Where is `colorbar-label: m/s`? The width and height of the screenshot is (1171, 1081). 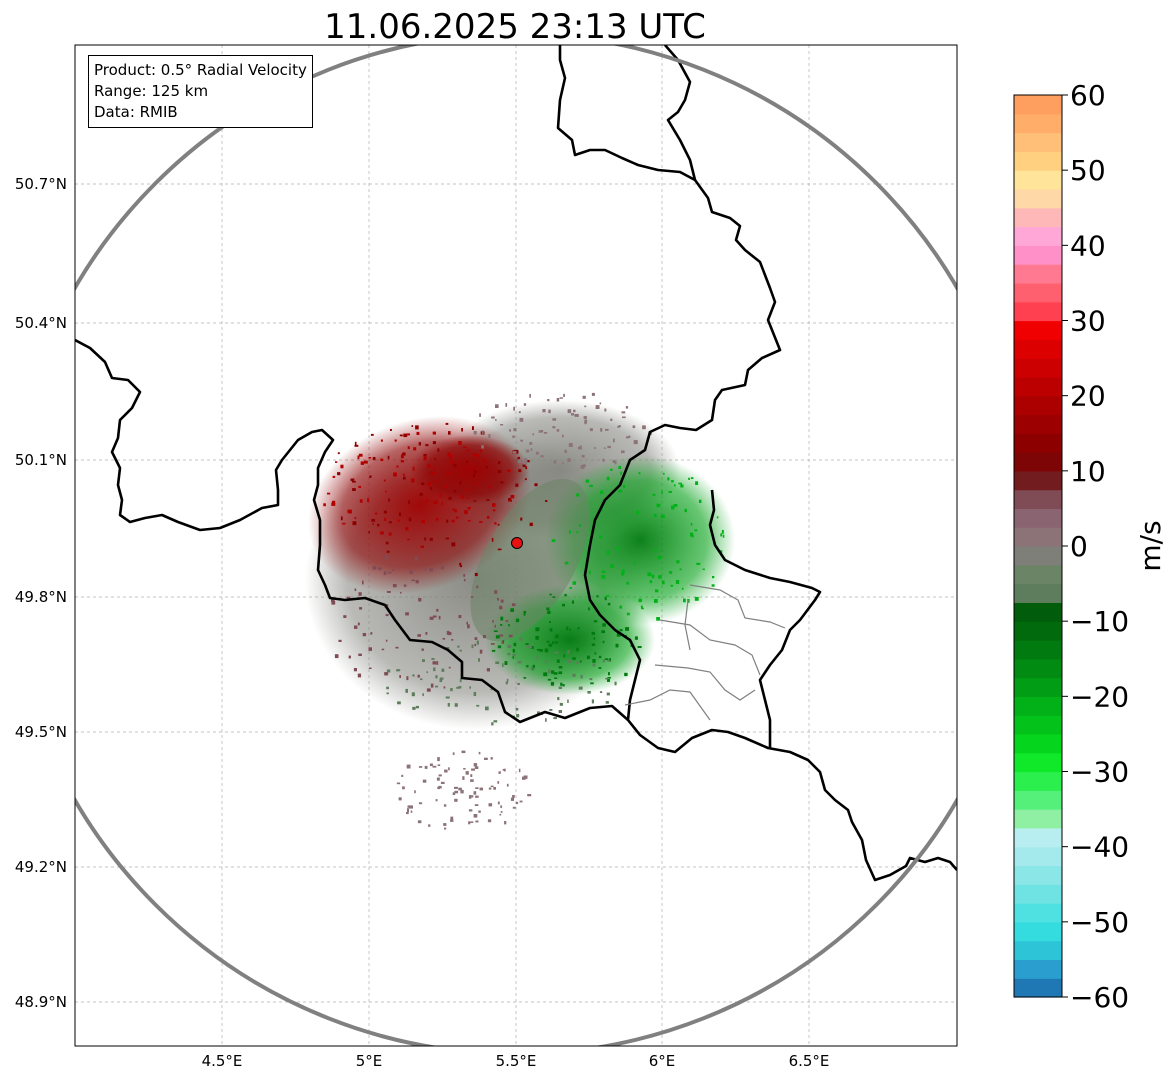
colorbar-label: m/s is located at coordinates (1150, 545).